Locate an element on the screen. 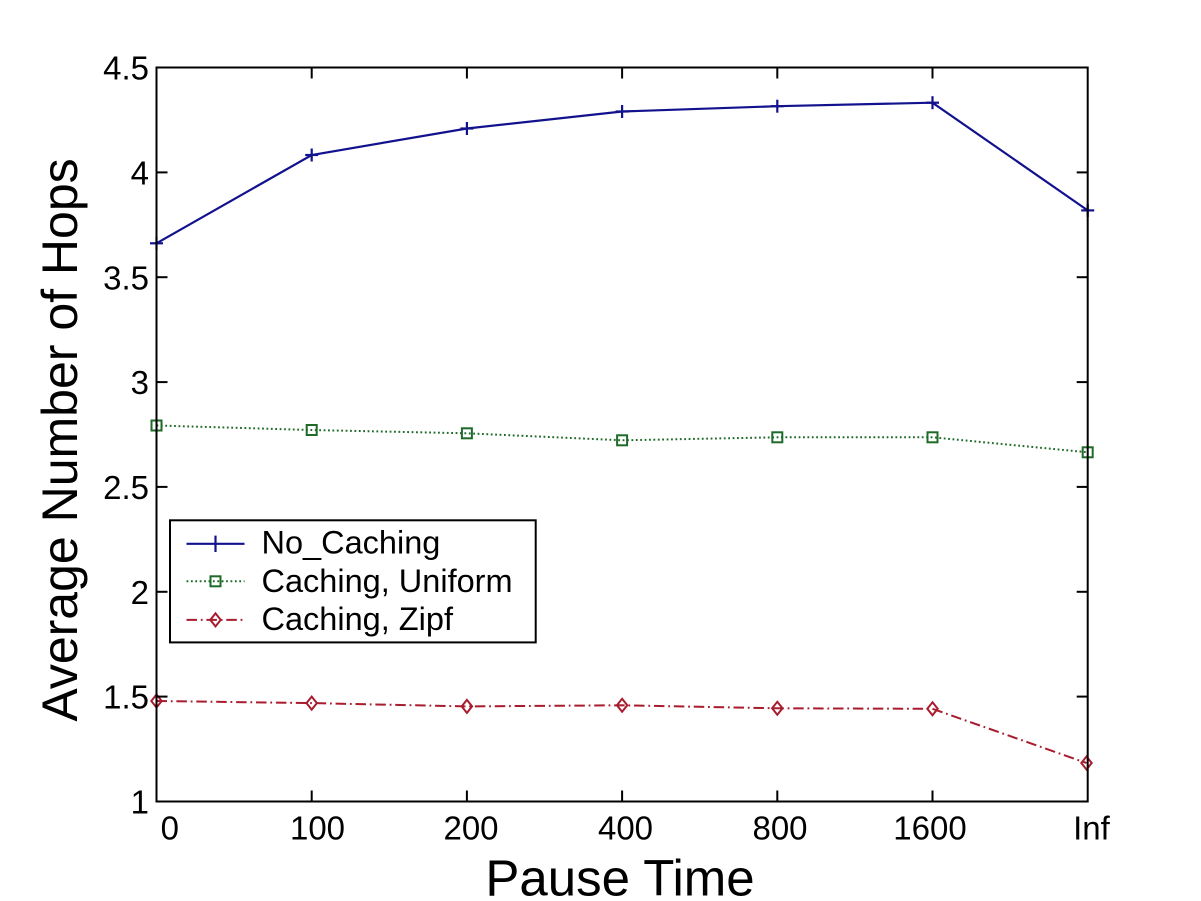 The width and height of the screenshot is (1201, 901). svg-text: 1.5 is located at coordinates (126, 697).